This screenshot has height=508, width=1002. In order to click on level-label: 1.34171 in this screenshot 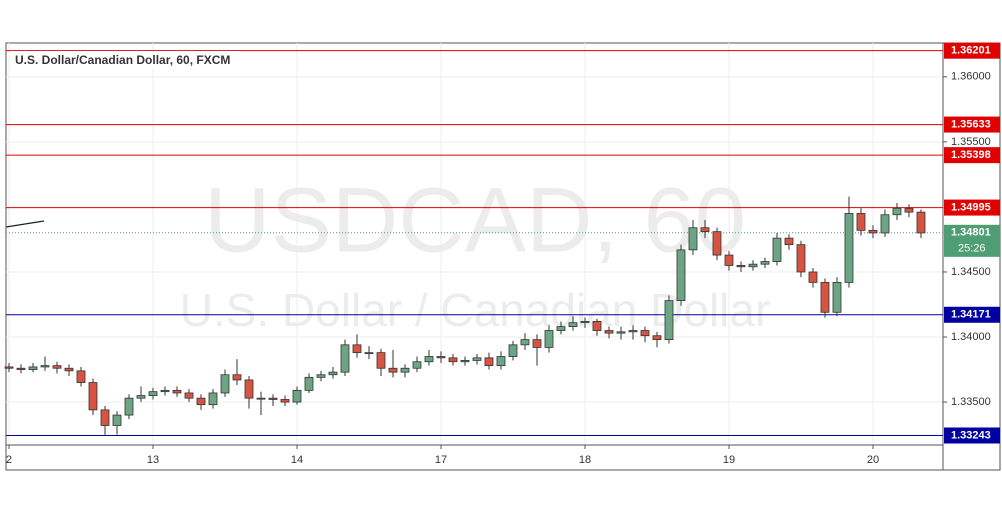, I will do `click(971, 315)`.